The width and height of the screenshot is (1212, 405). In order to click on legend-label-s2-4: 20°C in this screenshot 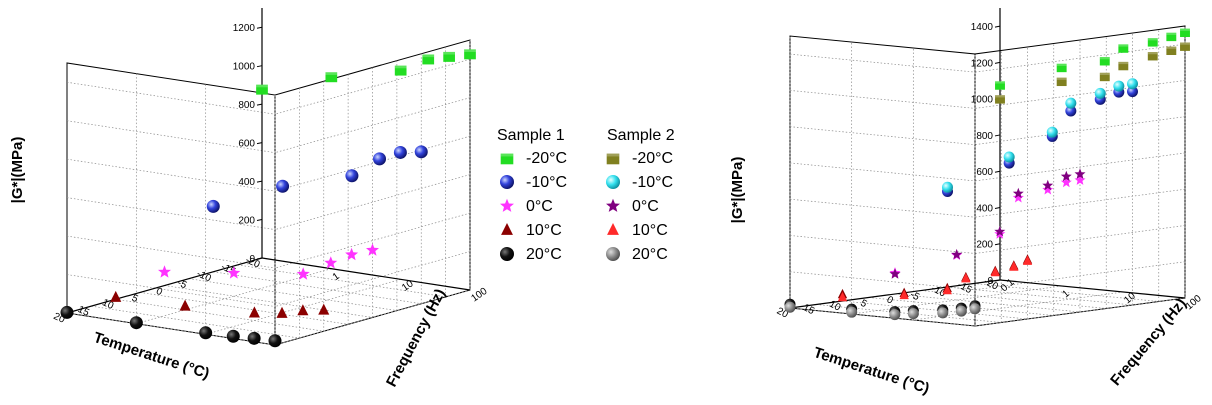, I will do `click(650, 254)`.